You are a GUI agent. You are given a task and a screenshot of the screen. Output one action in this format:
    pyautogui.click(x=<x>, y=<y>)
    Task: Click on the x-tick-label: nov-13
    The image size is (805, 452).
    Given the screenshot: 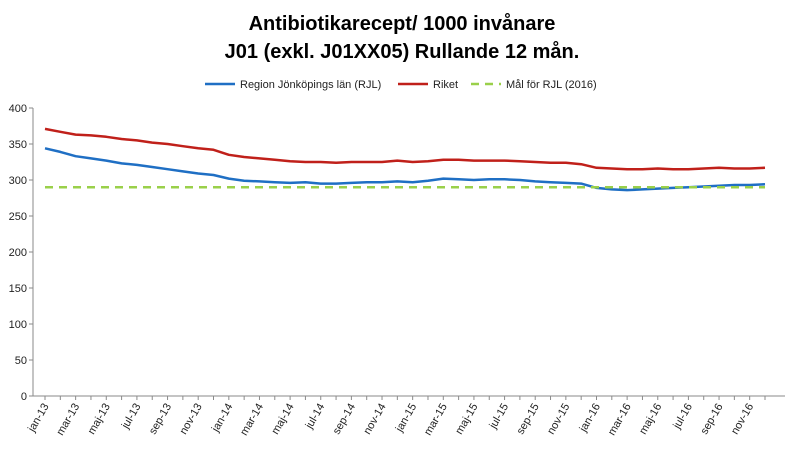 What is the action you would take?
    pyautogui.click(x=191, y=419)
    